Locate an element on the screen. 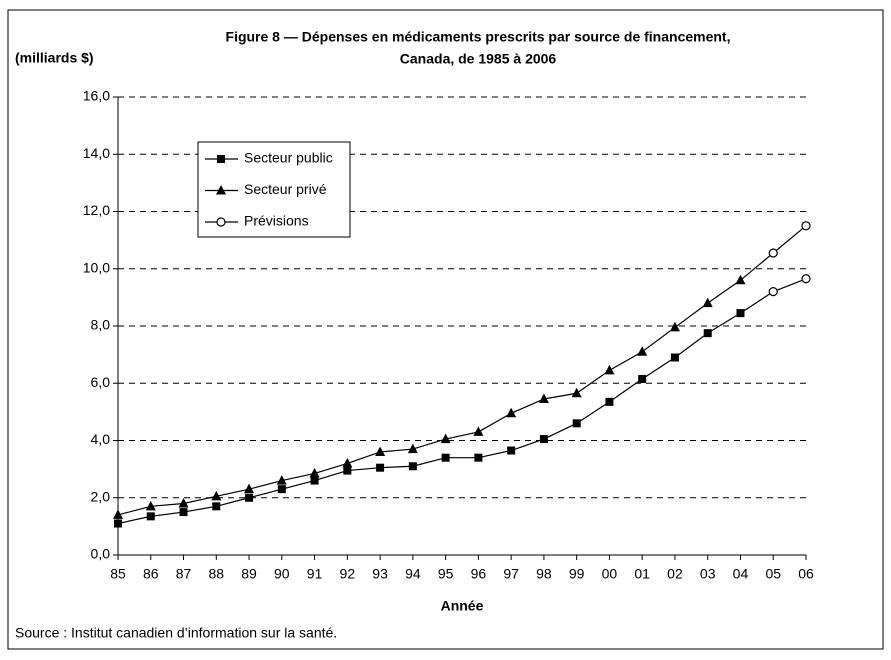  chart-title: Canada, de 1985 à 2006 is located at coordinates (478, 59).